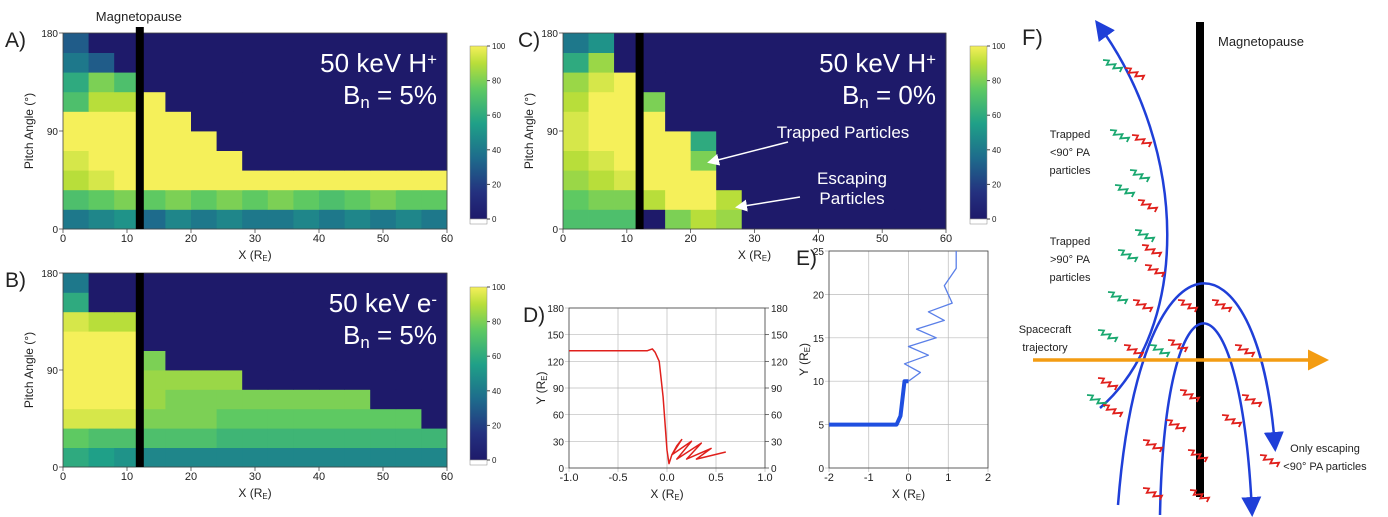  Describe the element at coordinates (996, 150) in the screenshot. I see `colorbar-tick-label: 40` at that location.